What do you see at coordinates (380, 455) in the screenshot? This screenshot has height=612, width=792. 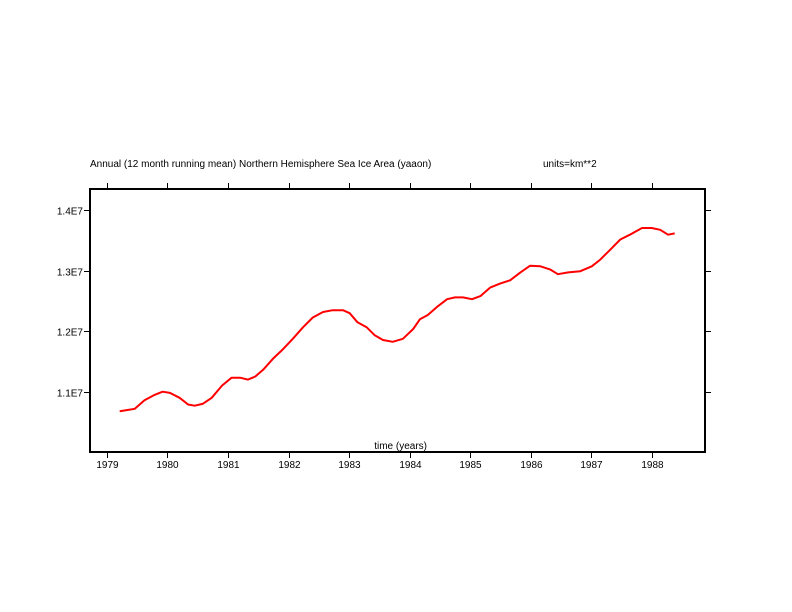 I see `x-axis-bottom-ticks` at bounding box center [380, 455].